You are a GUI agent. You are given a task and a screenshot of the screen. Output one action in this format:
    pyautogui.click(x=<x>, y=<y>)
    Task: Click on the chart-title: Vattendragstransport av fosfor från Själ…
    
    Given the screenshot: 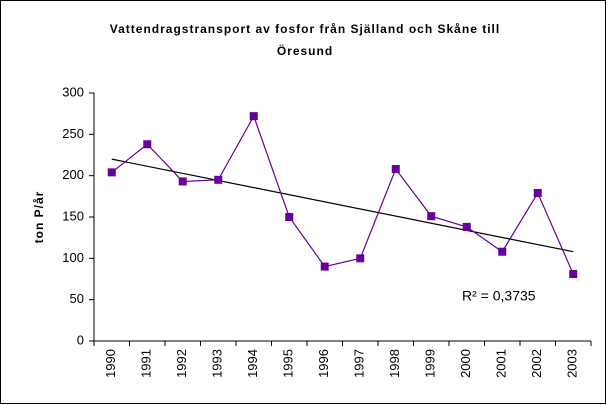 What is the action you would take?
    pyautogui.click(x=305, y=29)
    